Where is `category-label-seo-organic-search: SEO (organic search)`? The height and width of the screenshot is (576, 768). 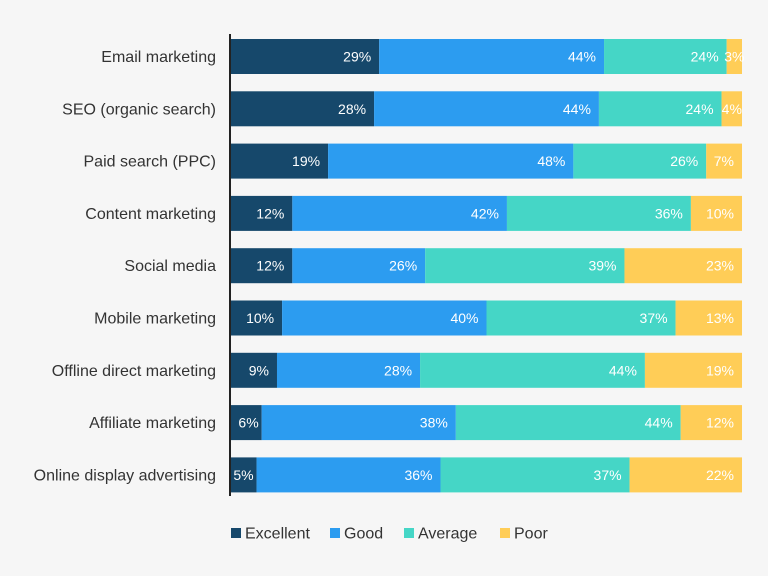 category-label-seo-organic-search: SEO (organic search) is located at coordinates (139, 109).